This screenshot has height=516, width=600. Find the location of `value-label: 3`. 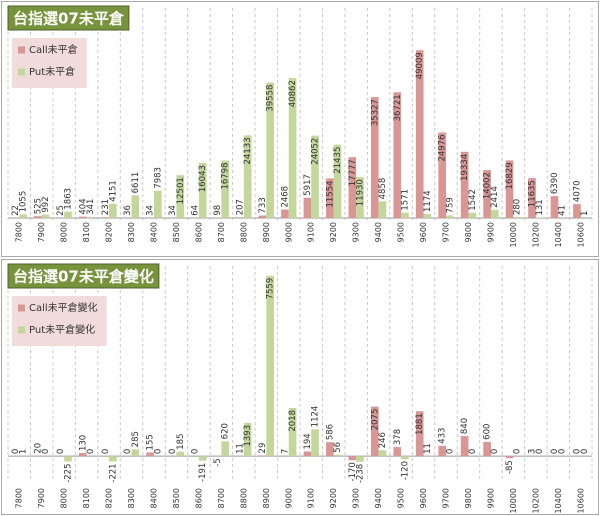

value-label: 3 is located at coordinates (533, 451).